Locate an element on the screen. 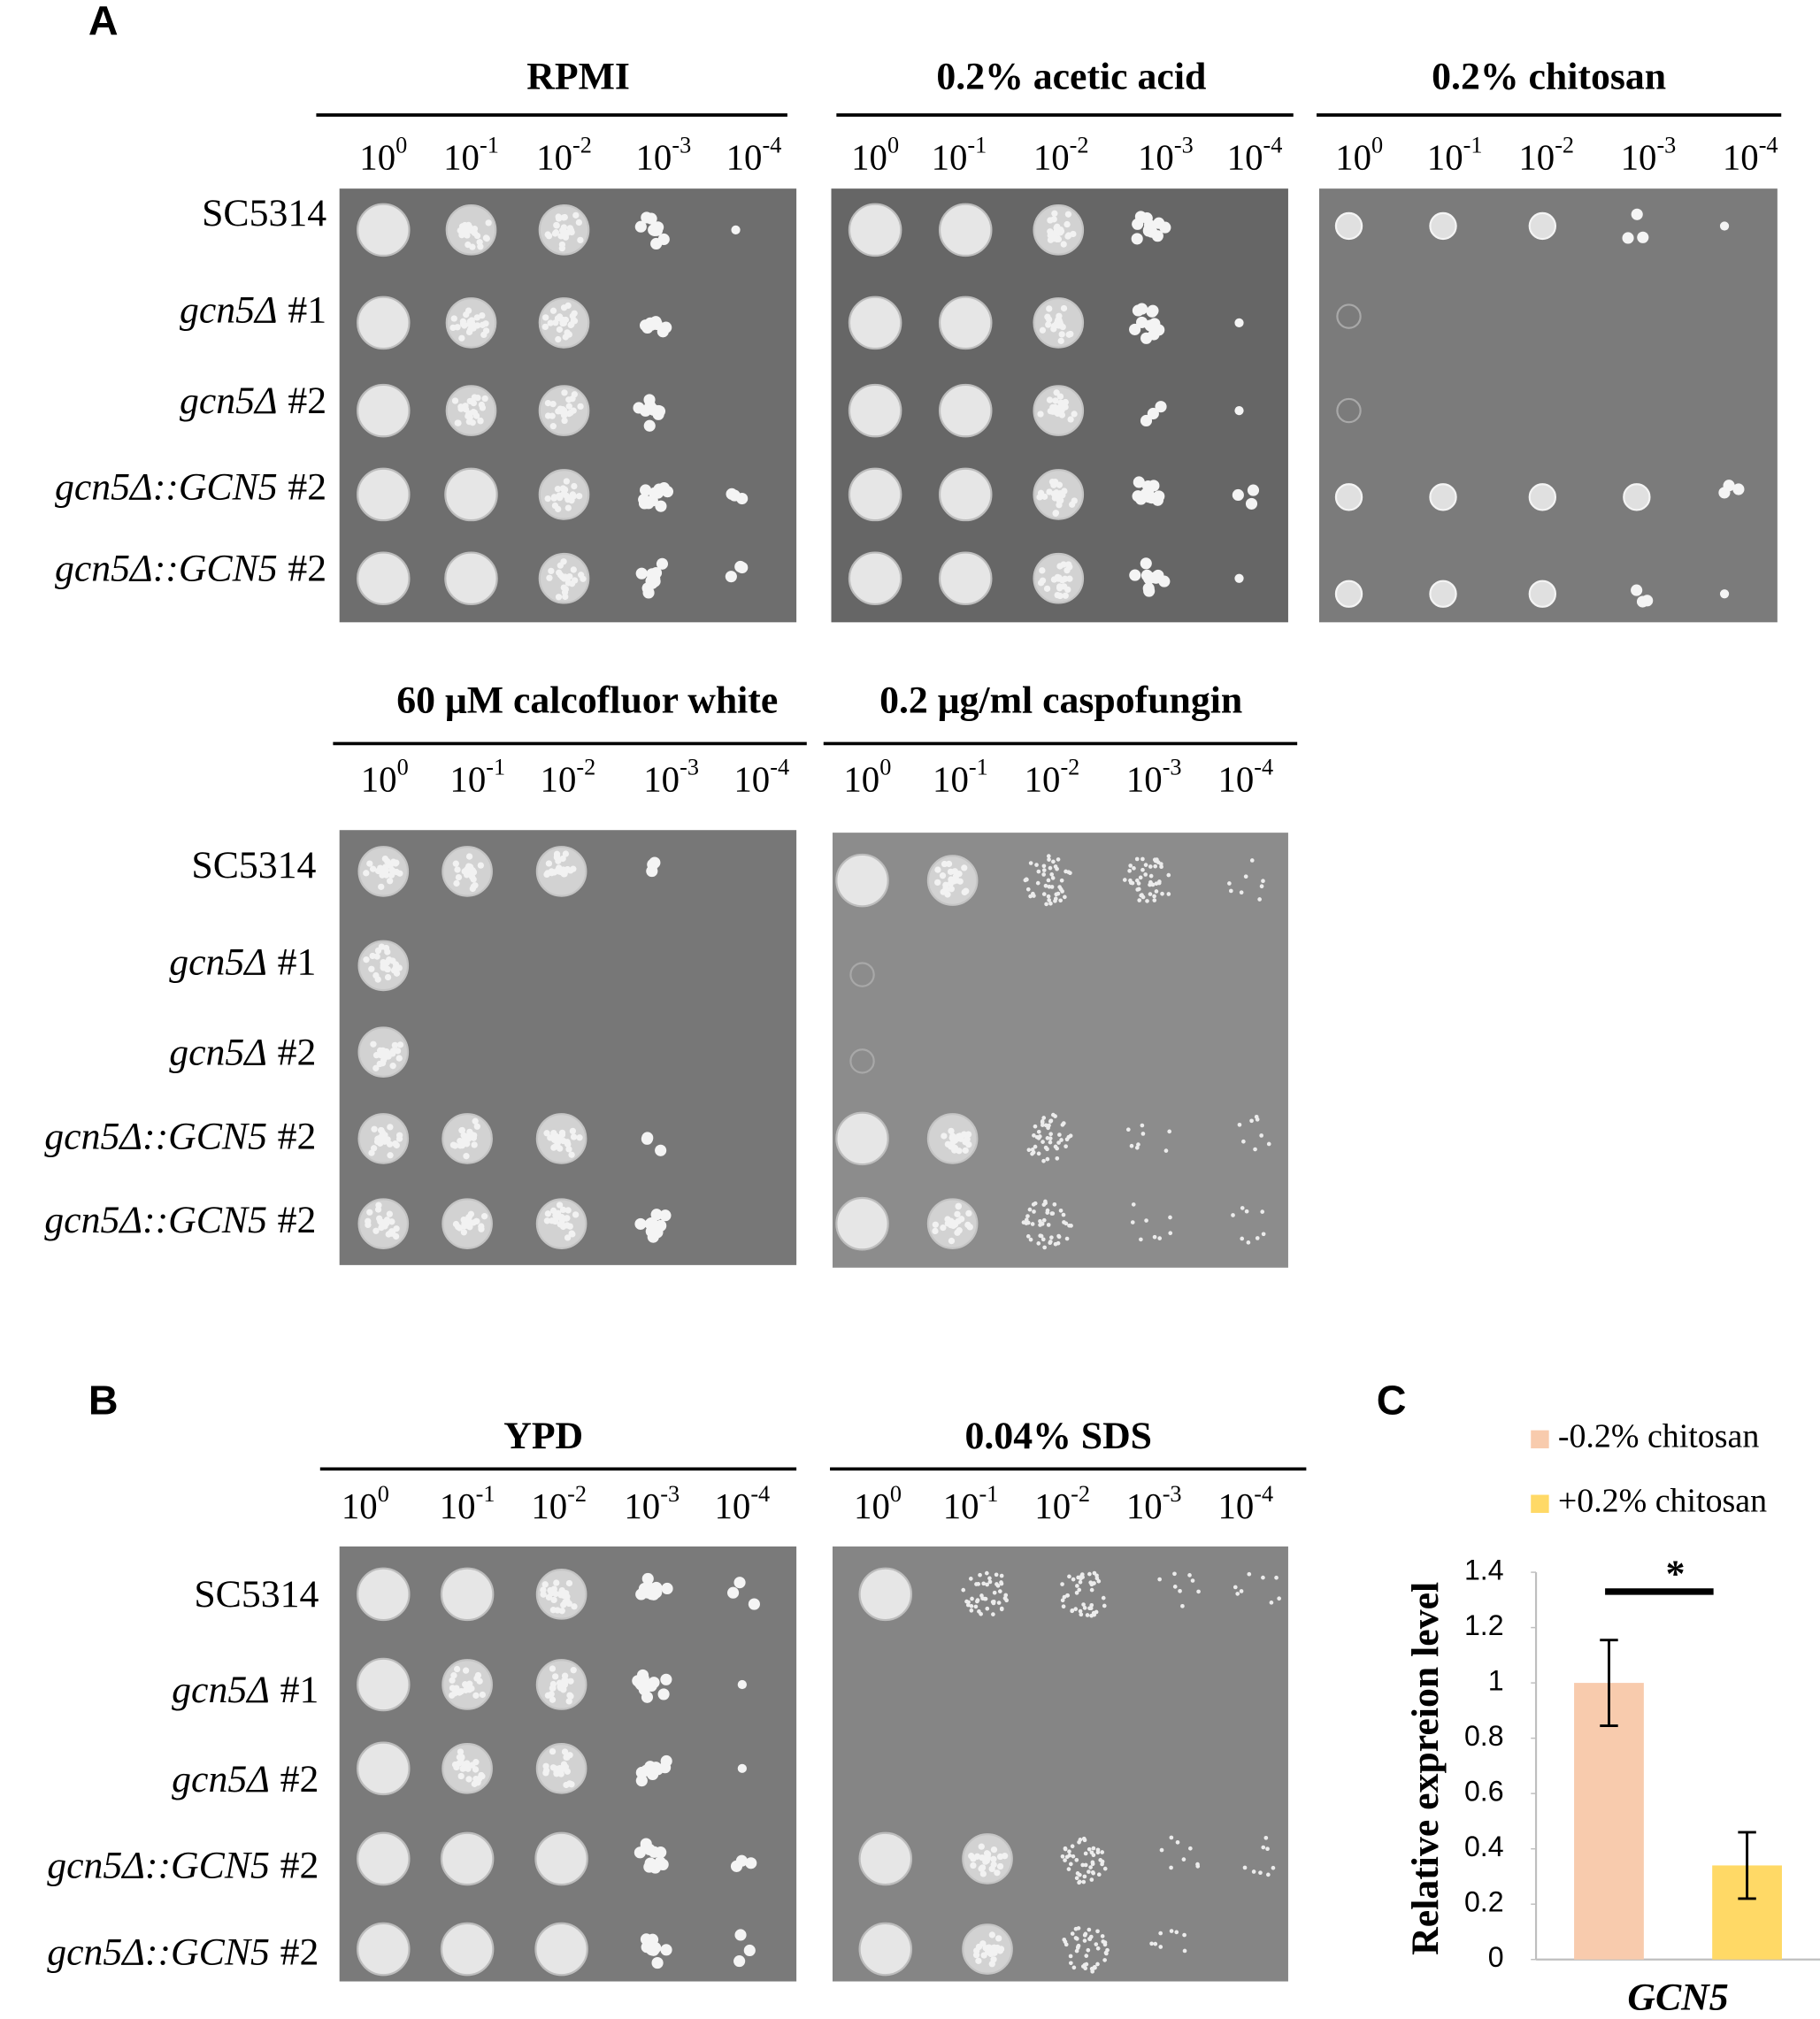  dilution-exponent: -4 is located at coordinates (1263, 1494).